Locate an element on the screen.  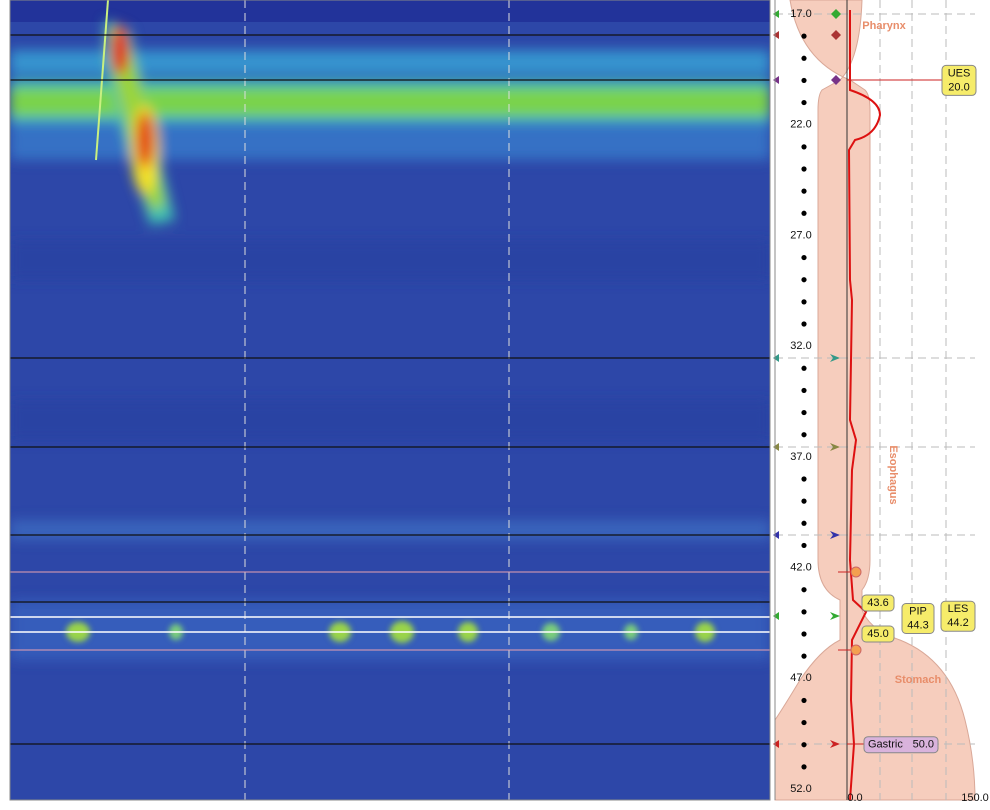
marker-value: 43.6 is located at coordinates (877, 603).